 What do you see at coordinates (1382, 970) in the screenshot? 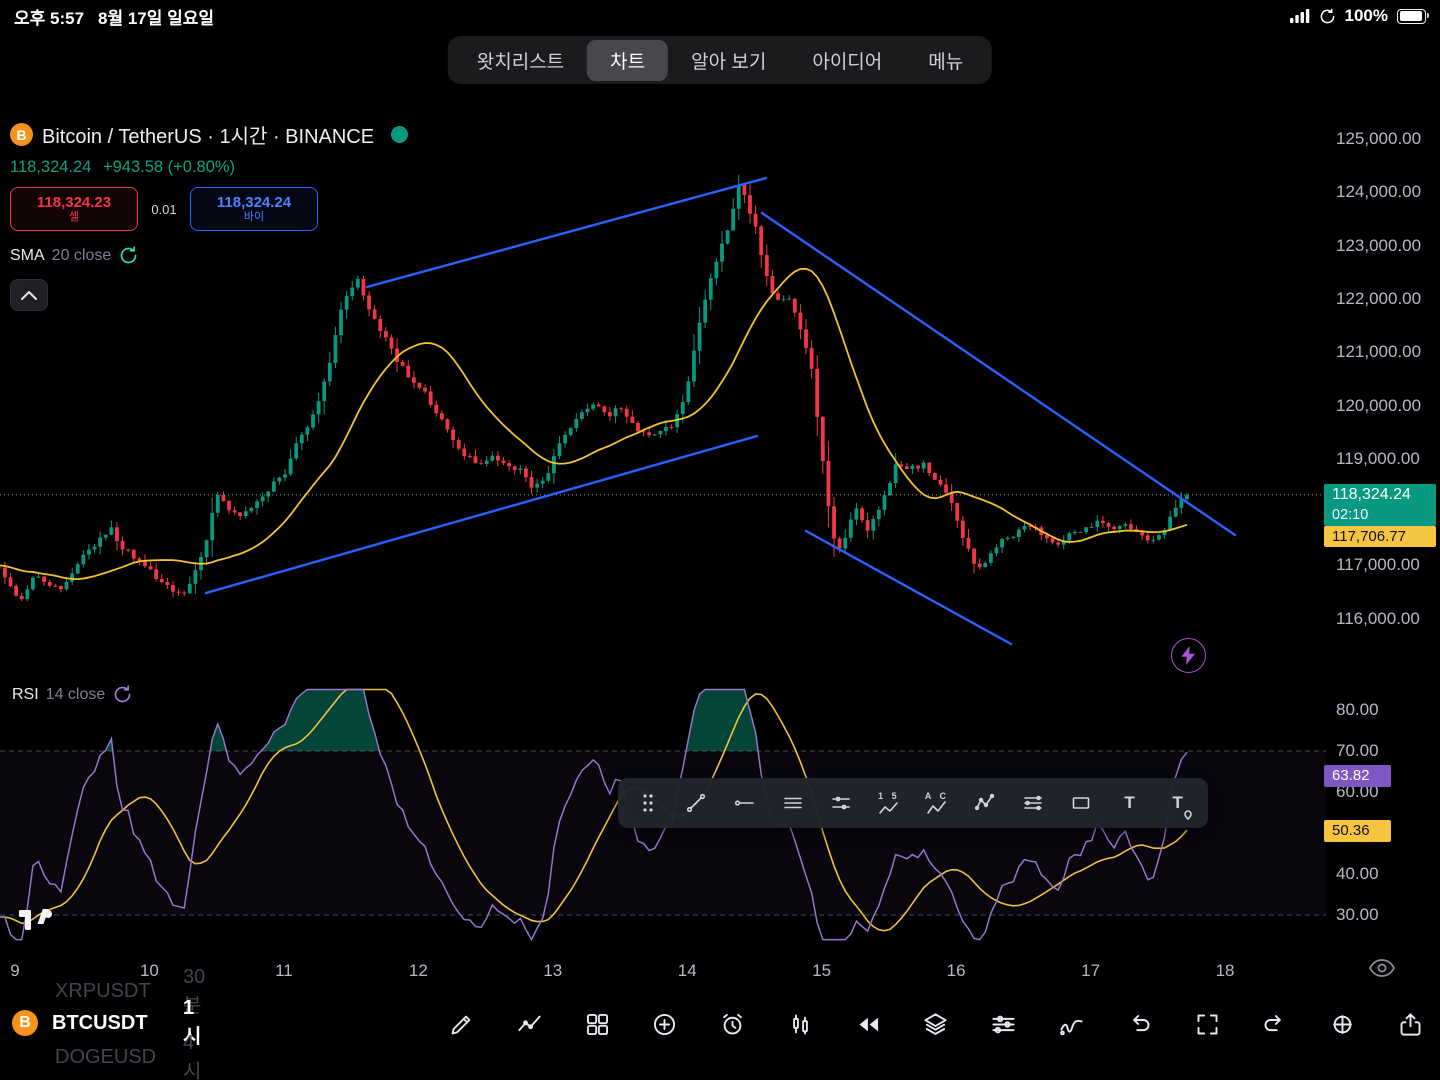
I see `hide-drawings-eye-icon` at bounding box center [1382, 970].